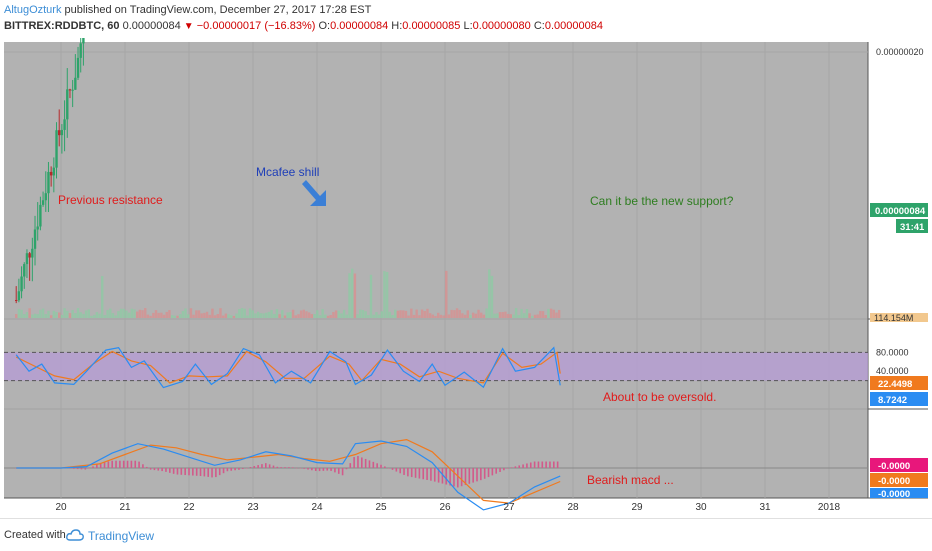 Image resolution: width=932 pixels, height=551 pixels. Describe the element at coordinates (288, 367) in the screenshot. I see `stoch-d-line` at that location.